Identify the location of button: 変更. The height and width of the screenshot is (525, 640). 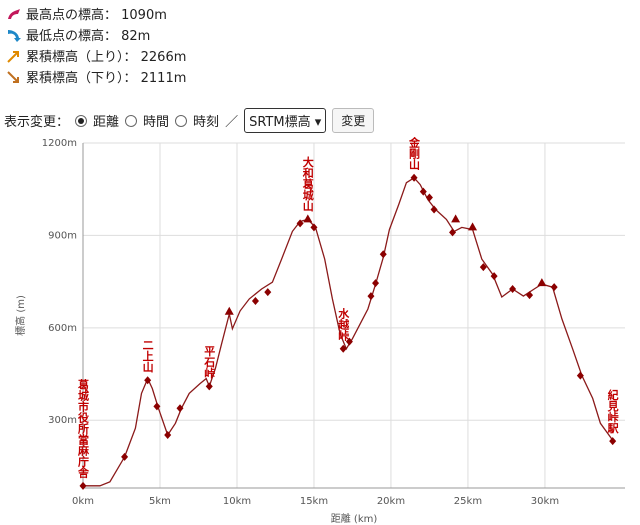
(353, 120).